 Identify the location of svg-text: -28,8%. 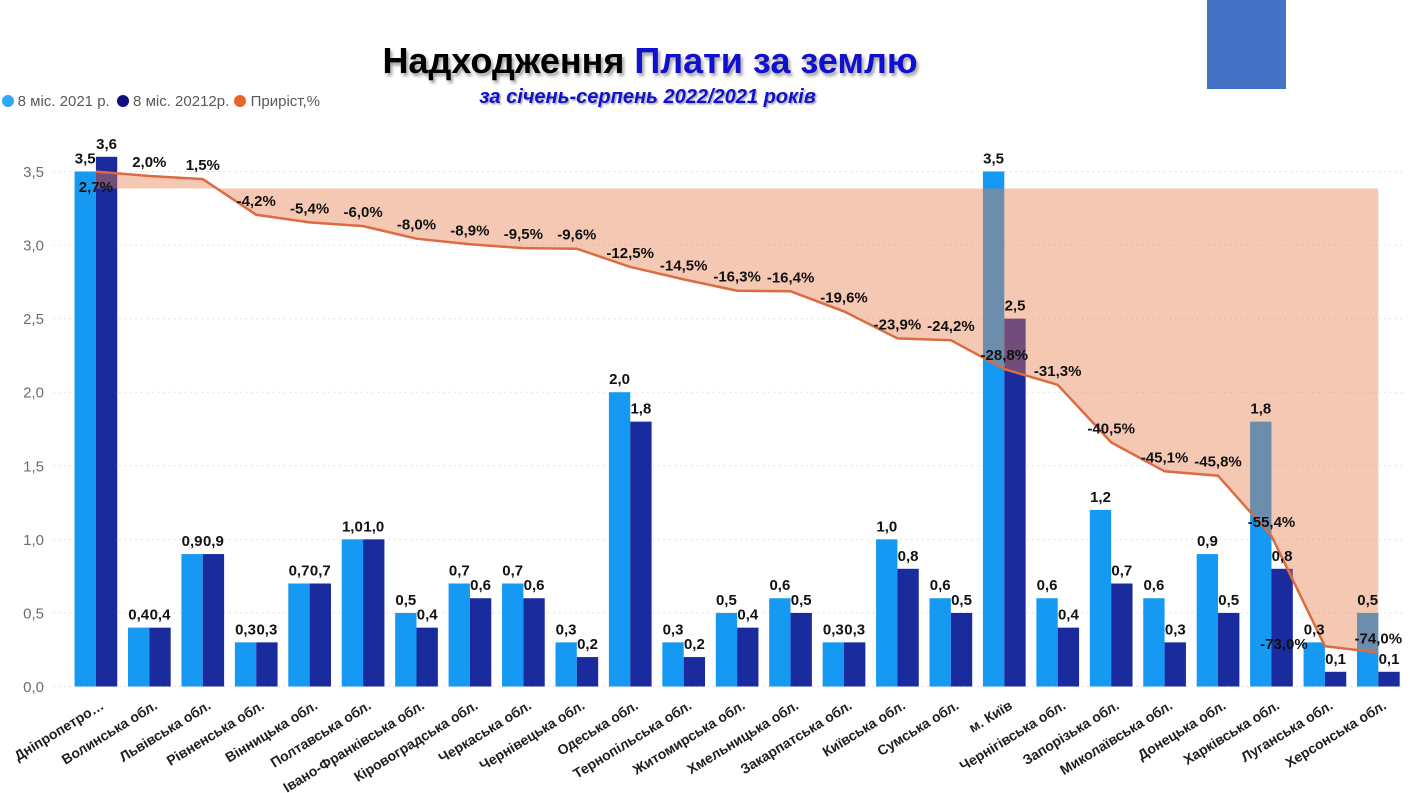
(1005, 355).